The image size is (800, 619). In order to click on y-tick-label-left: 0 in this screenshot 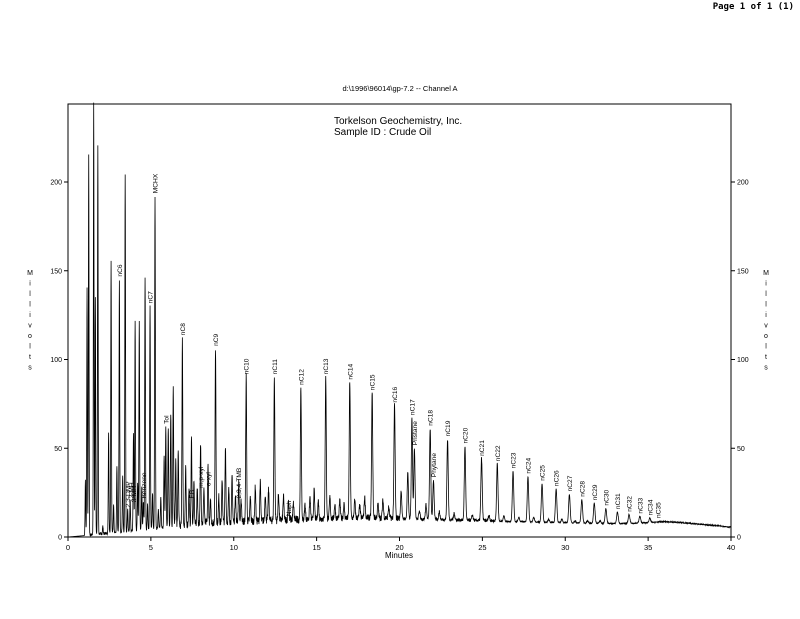, I will do `click(60, 538)`.